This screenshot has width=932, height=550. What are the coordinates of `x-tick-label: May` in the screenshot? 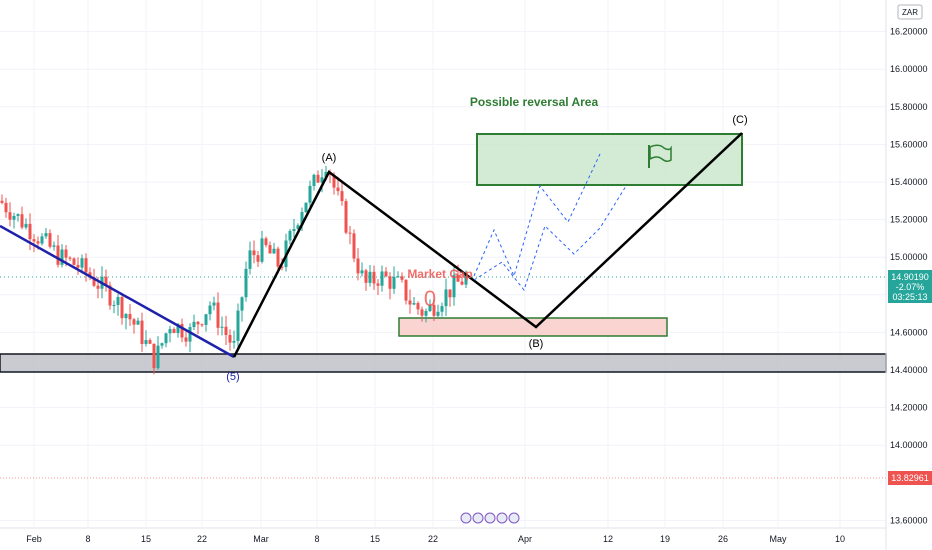 It's located at (778, 539).